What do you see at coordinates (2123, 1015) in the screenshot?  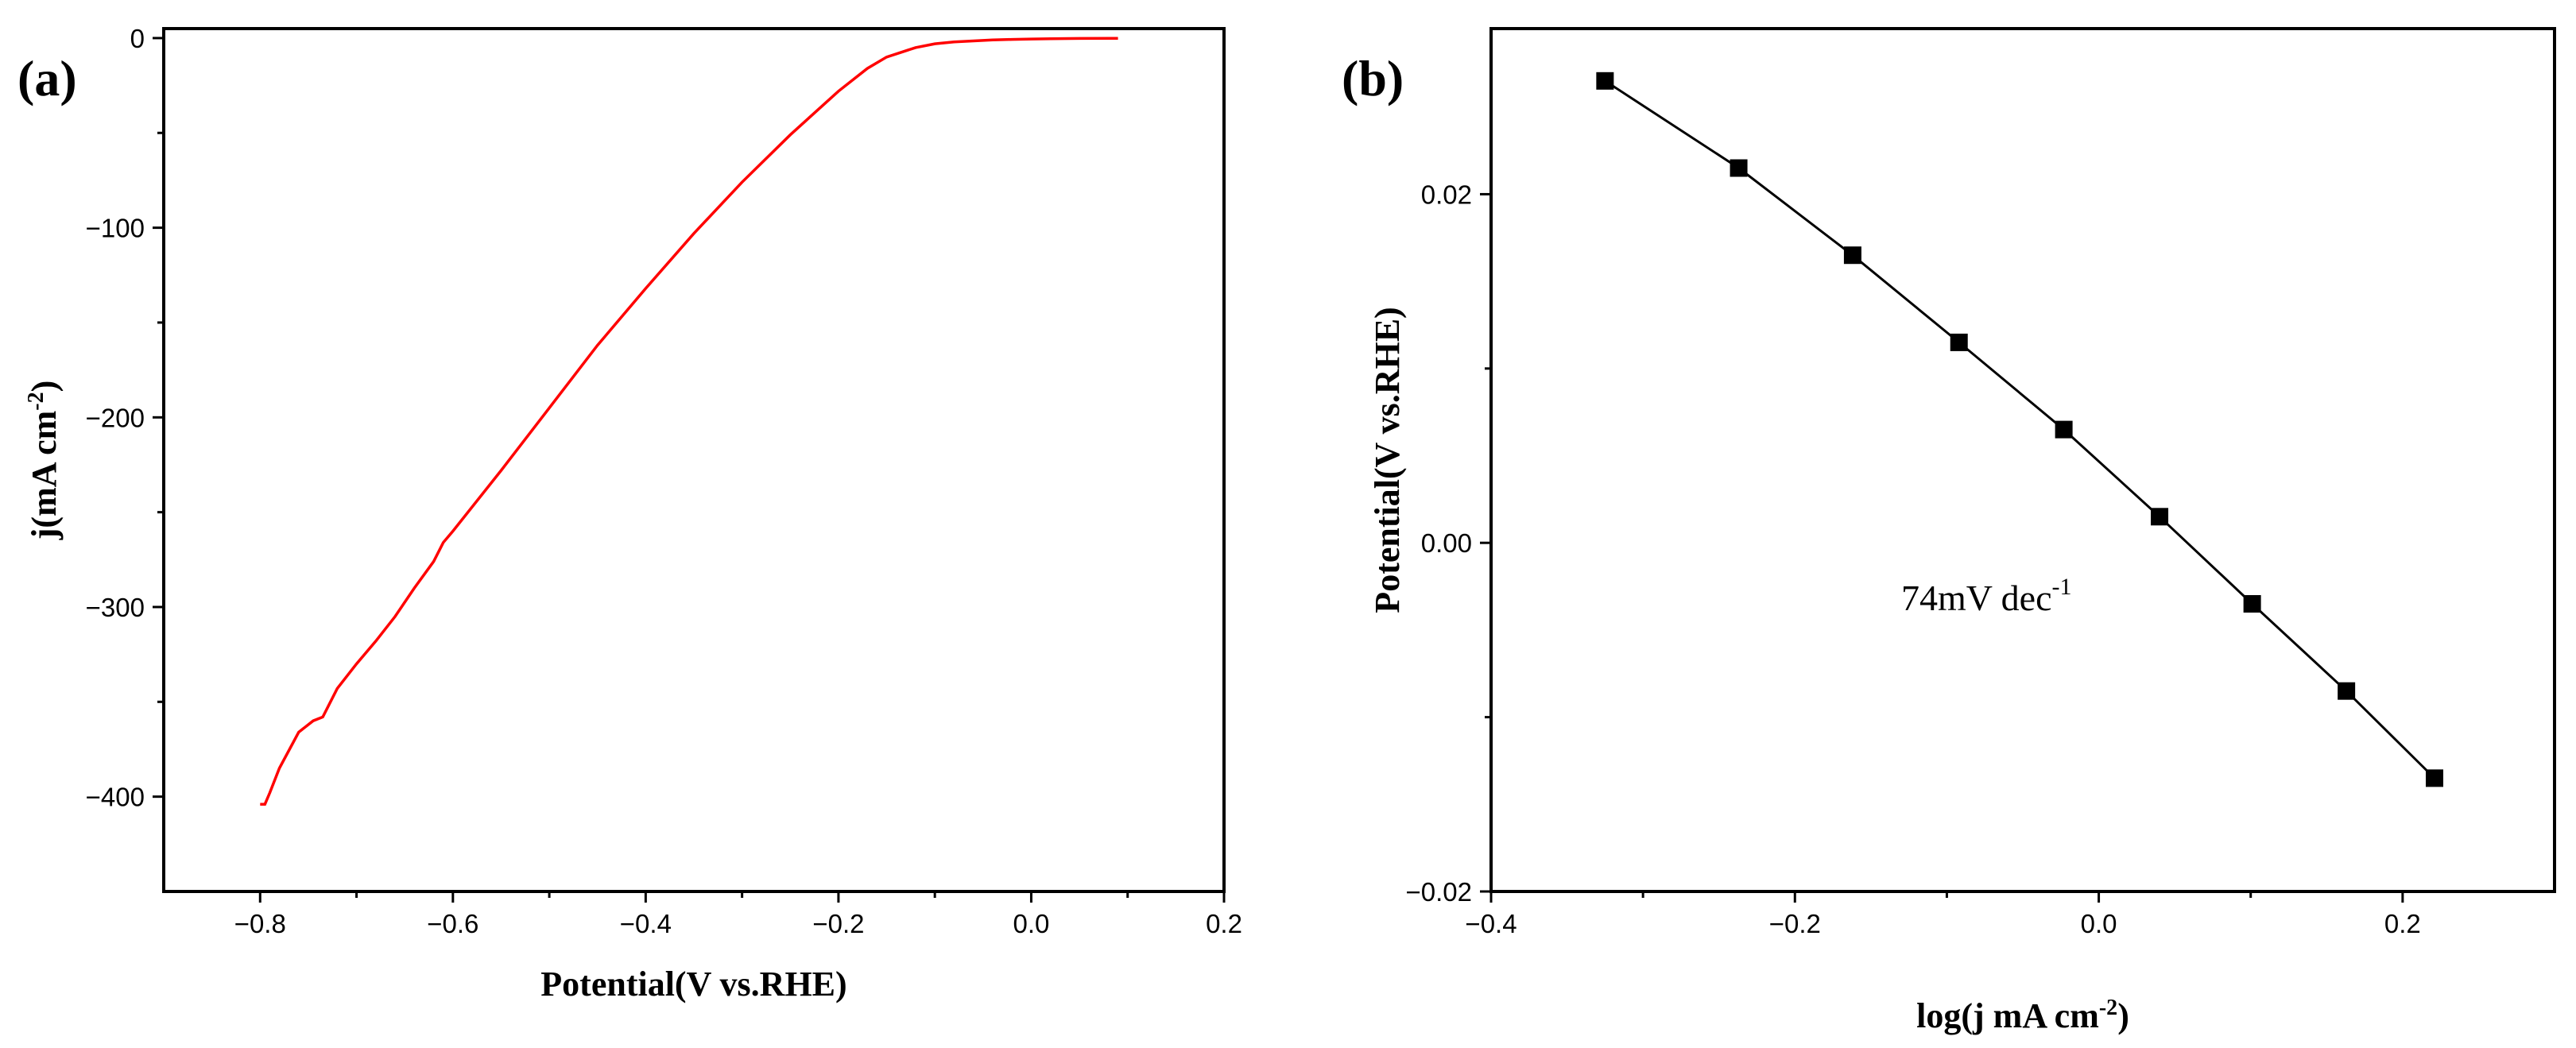 I see `panel-b-x-axis-title-close: )` at bounding box center [2123, 1015].